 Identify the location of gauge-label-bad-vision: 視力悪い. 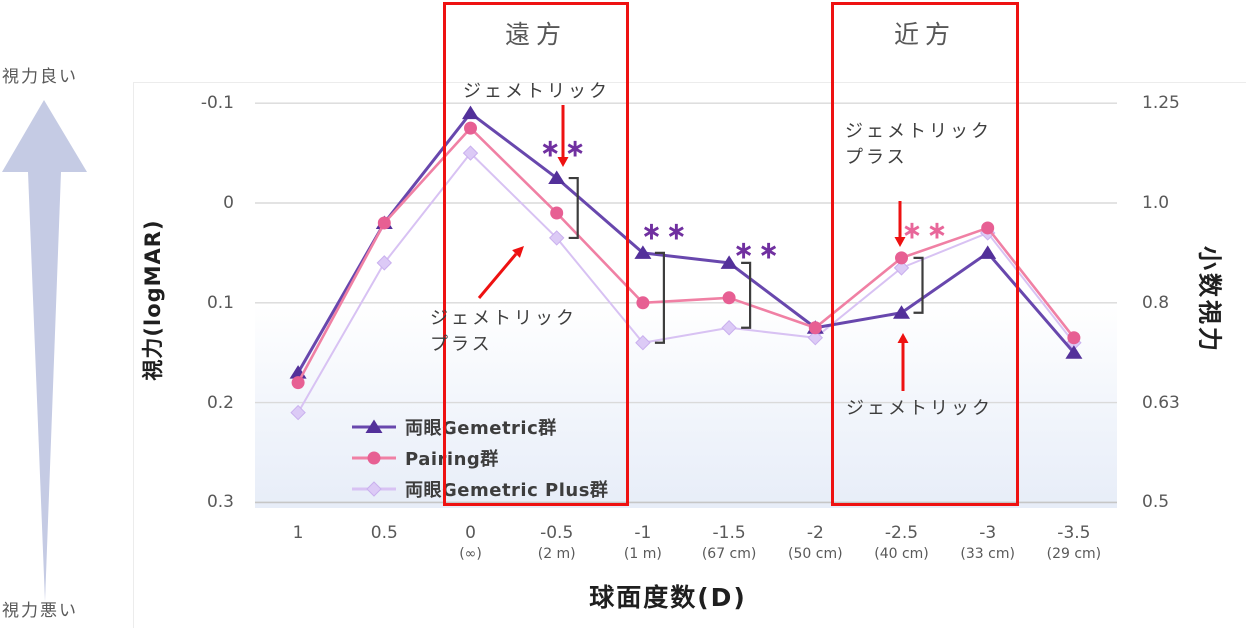
(40, 611).